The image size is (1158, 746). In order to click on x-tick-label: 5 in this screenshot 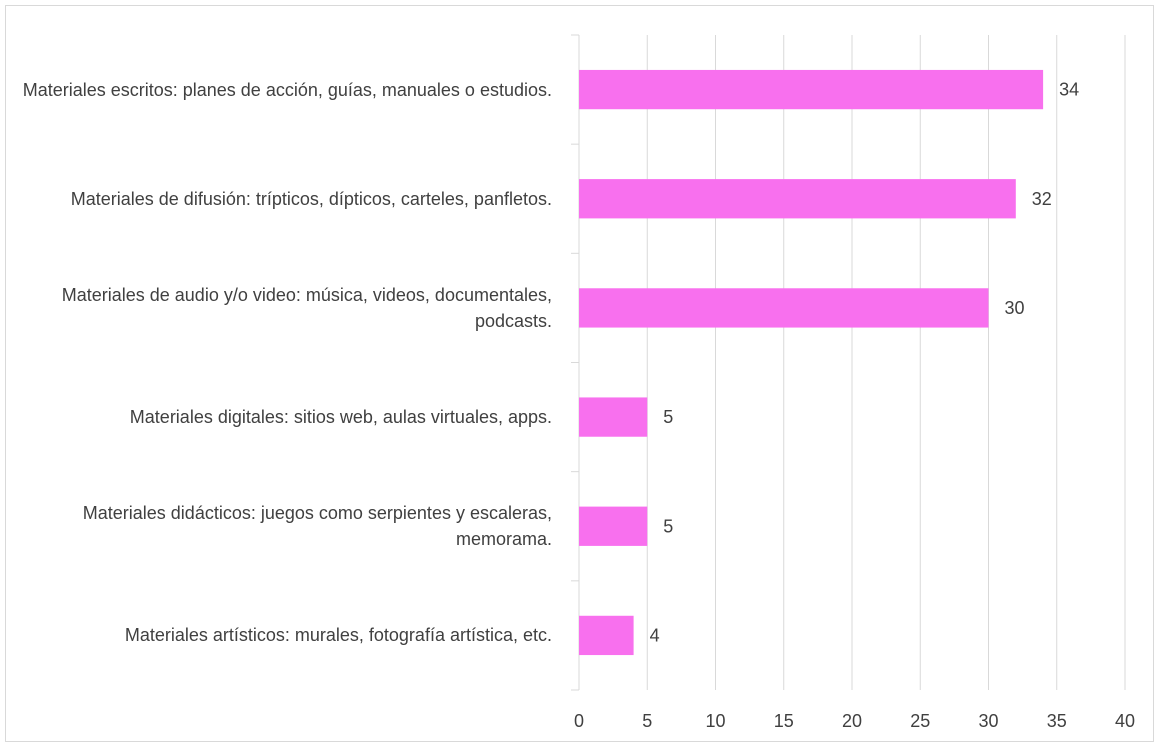, I will do `click(647, 721)`.